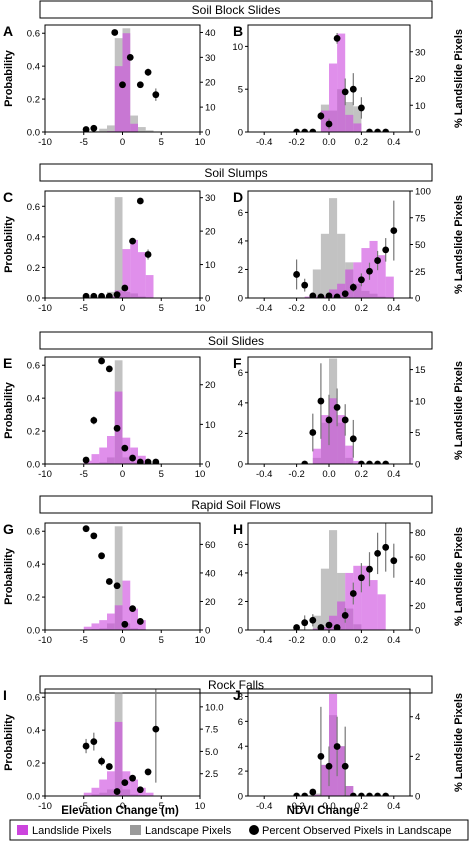  Describe the element at coordinates (211, 752) in the screenshot. I see `y2-tick-label: 5.0` at that location.